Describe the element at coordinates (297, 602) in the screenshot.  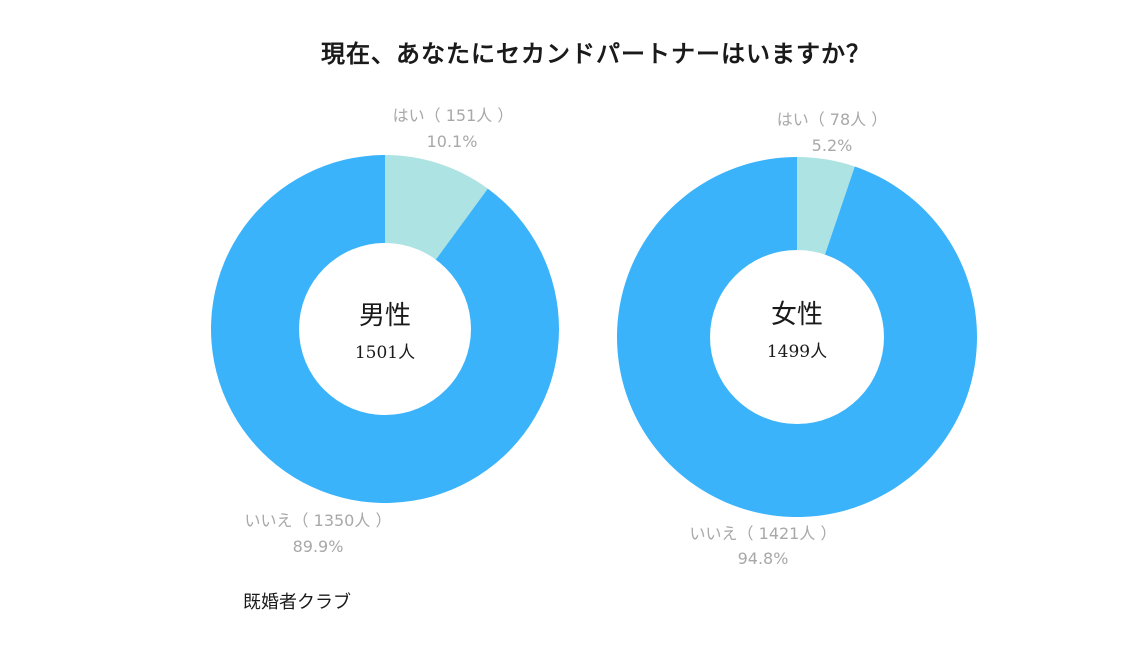
I see `source-label: 既婚者クラブ` at that location.